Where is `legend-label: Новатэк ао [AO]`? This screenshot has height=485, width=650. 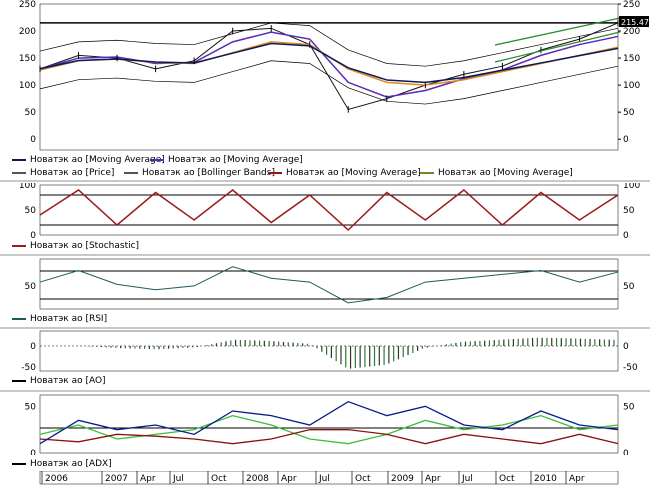 legend-label: Новатэк ао [AO] is located at coordinates (68, 381).